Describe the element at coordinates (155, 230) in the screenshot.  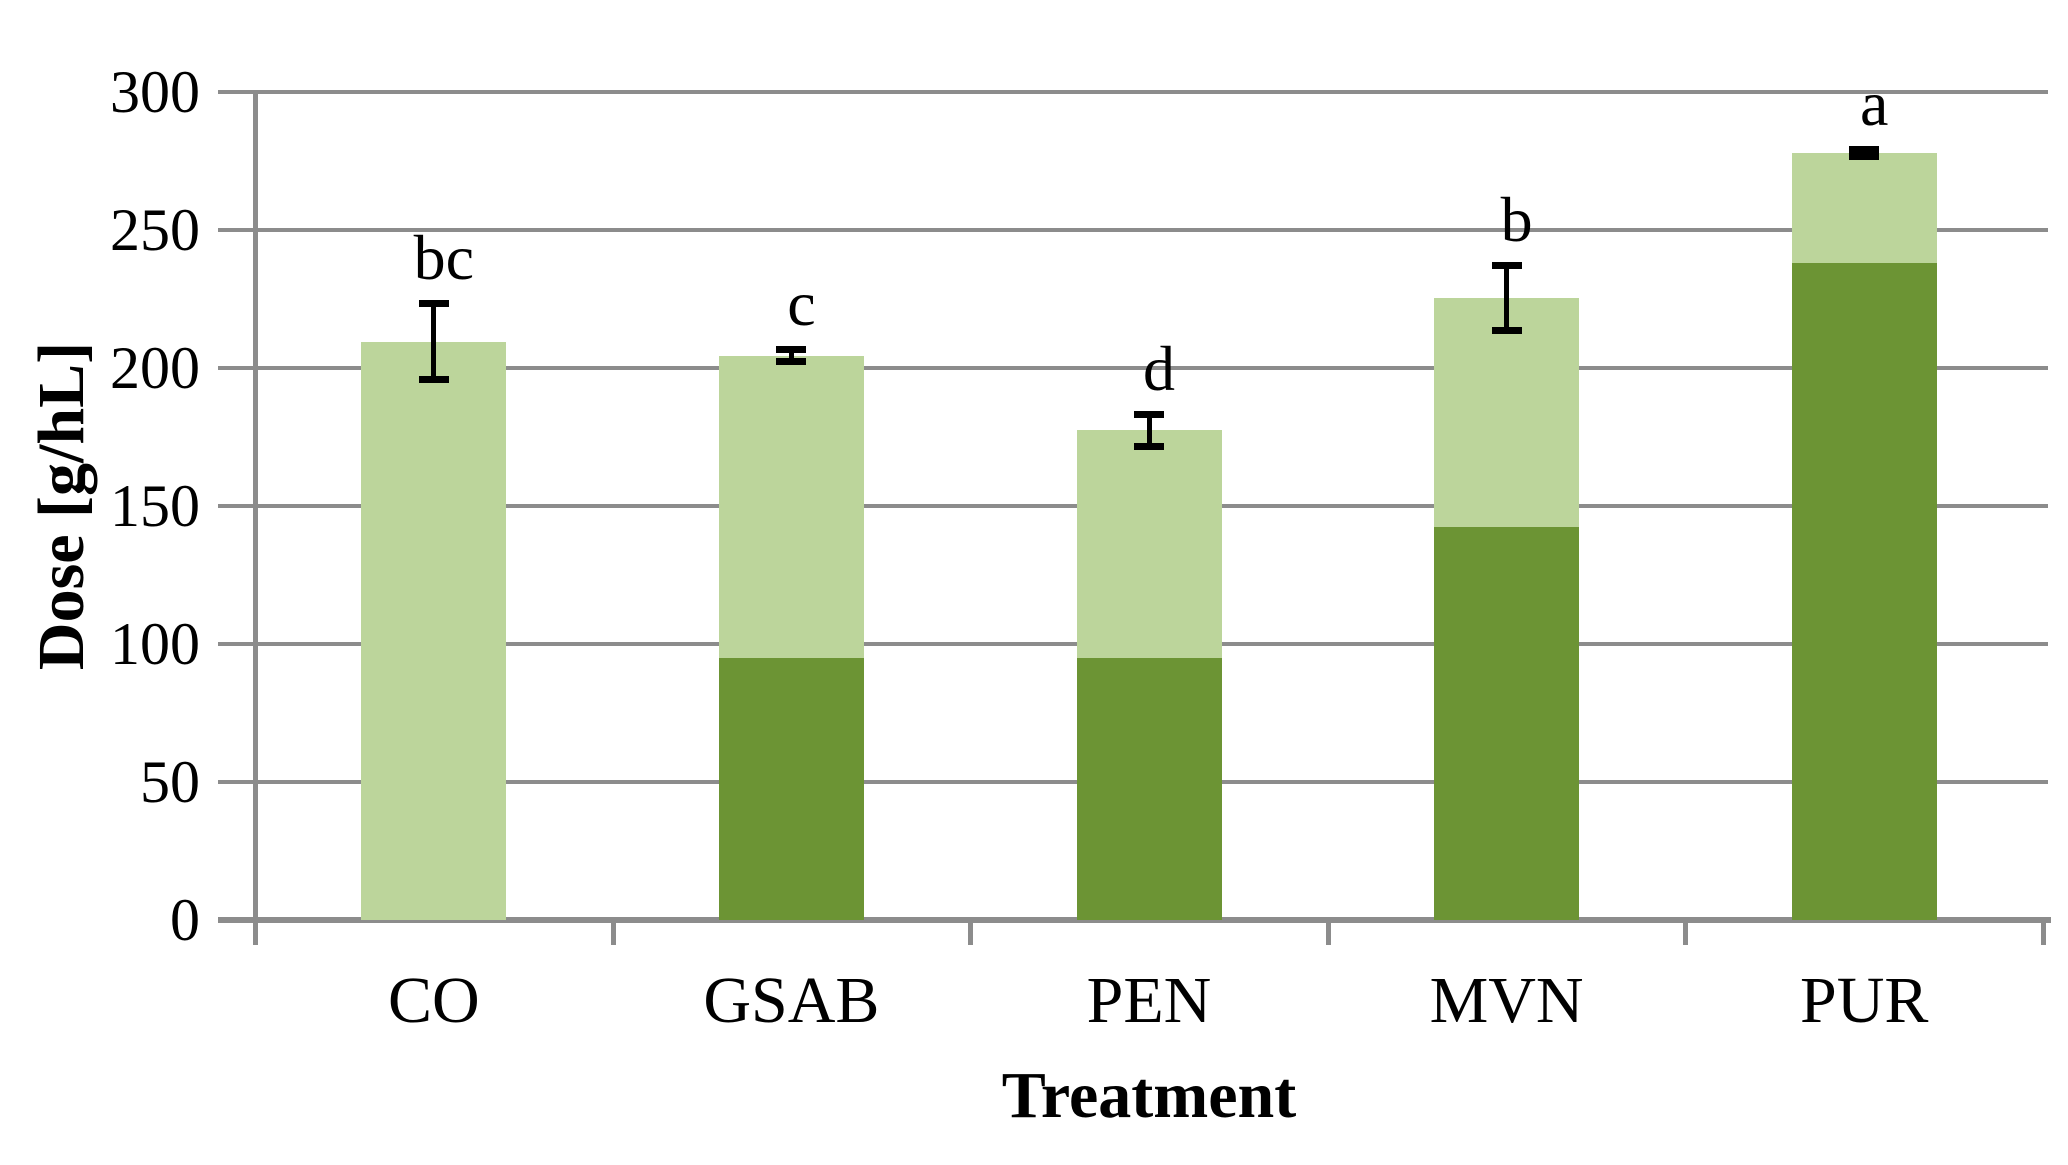
I see `y-tick-label: 250` at that location.